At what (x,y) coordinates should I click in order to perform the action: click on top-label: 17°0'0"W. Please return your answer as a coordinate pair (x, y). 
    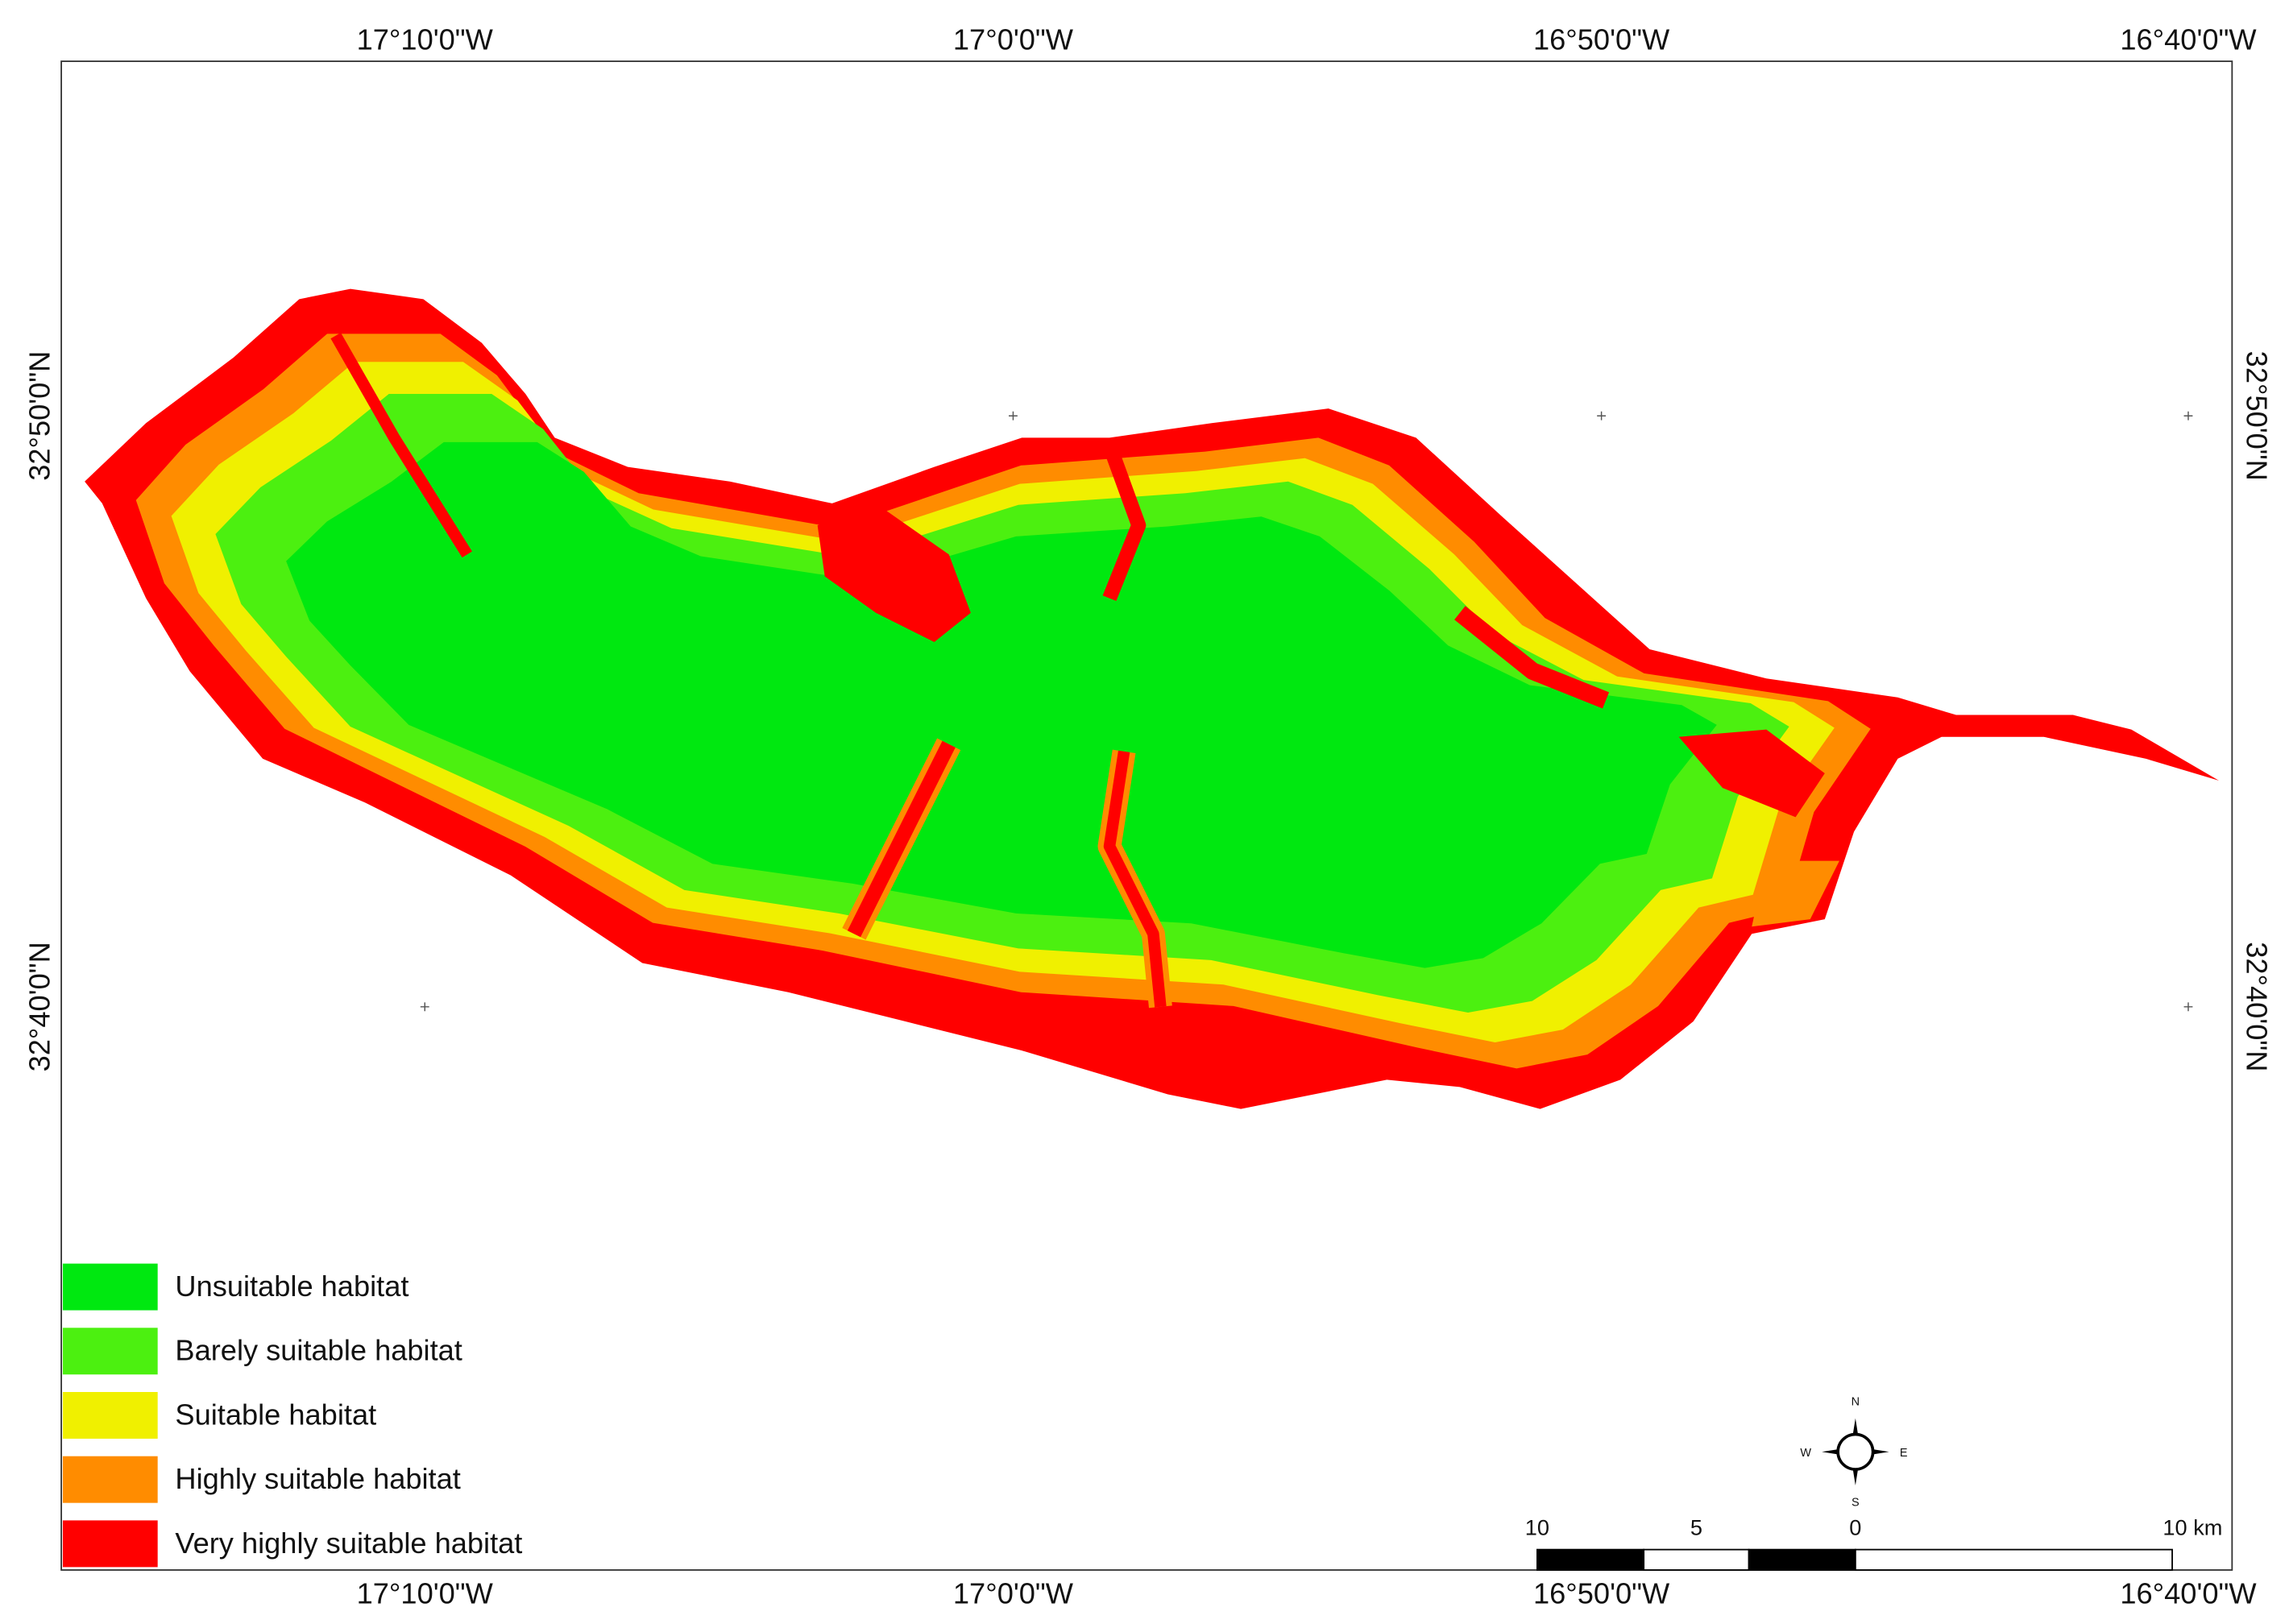
    Looking at the image, I should click on (1013, 39).